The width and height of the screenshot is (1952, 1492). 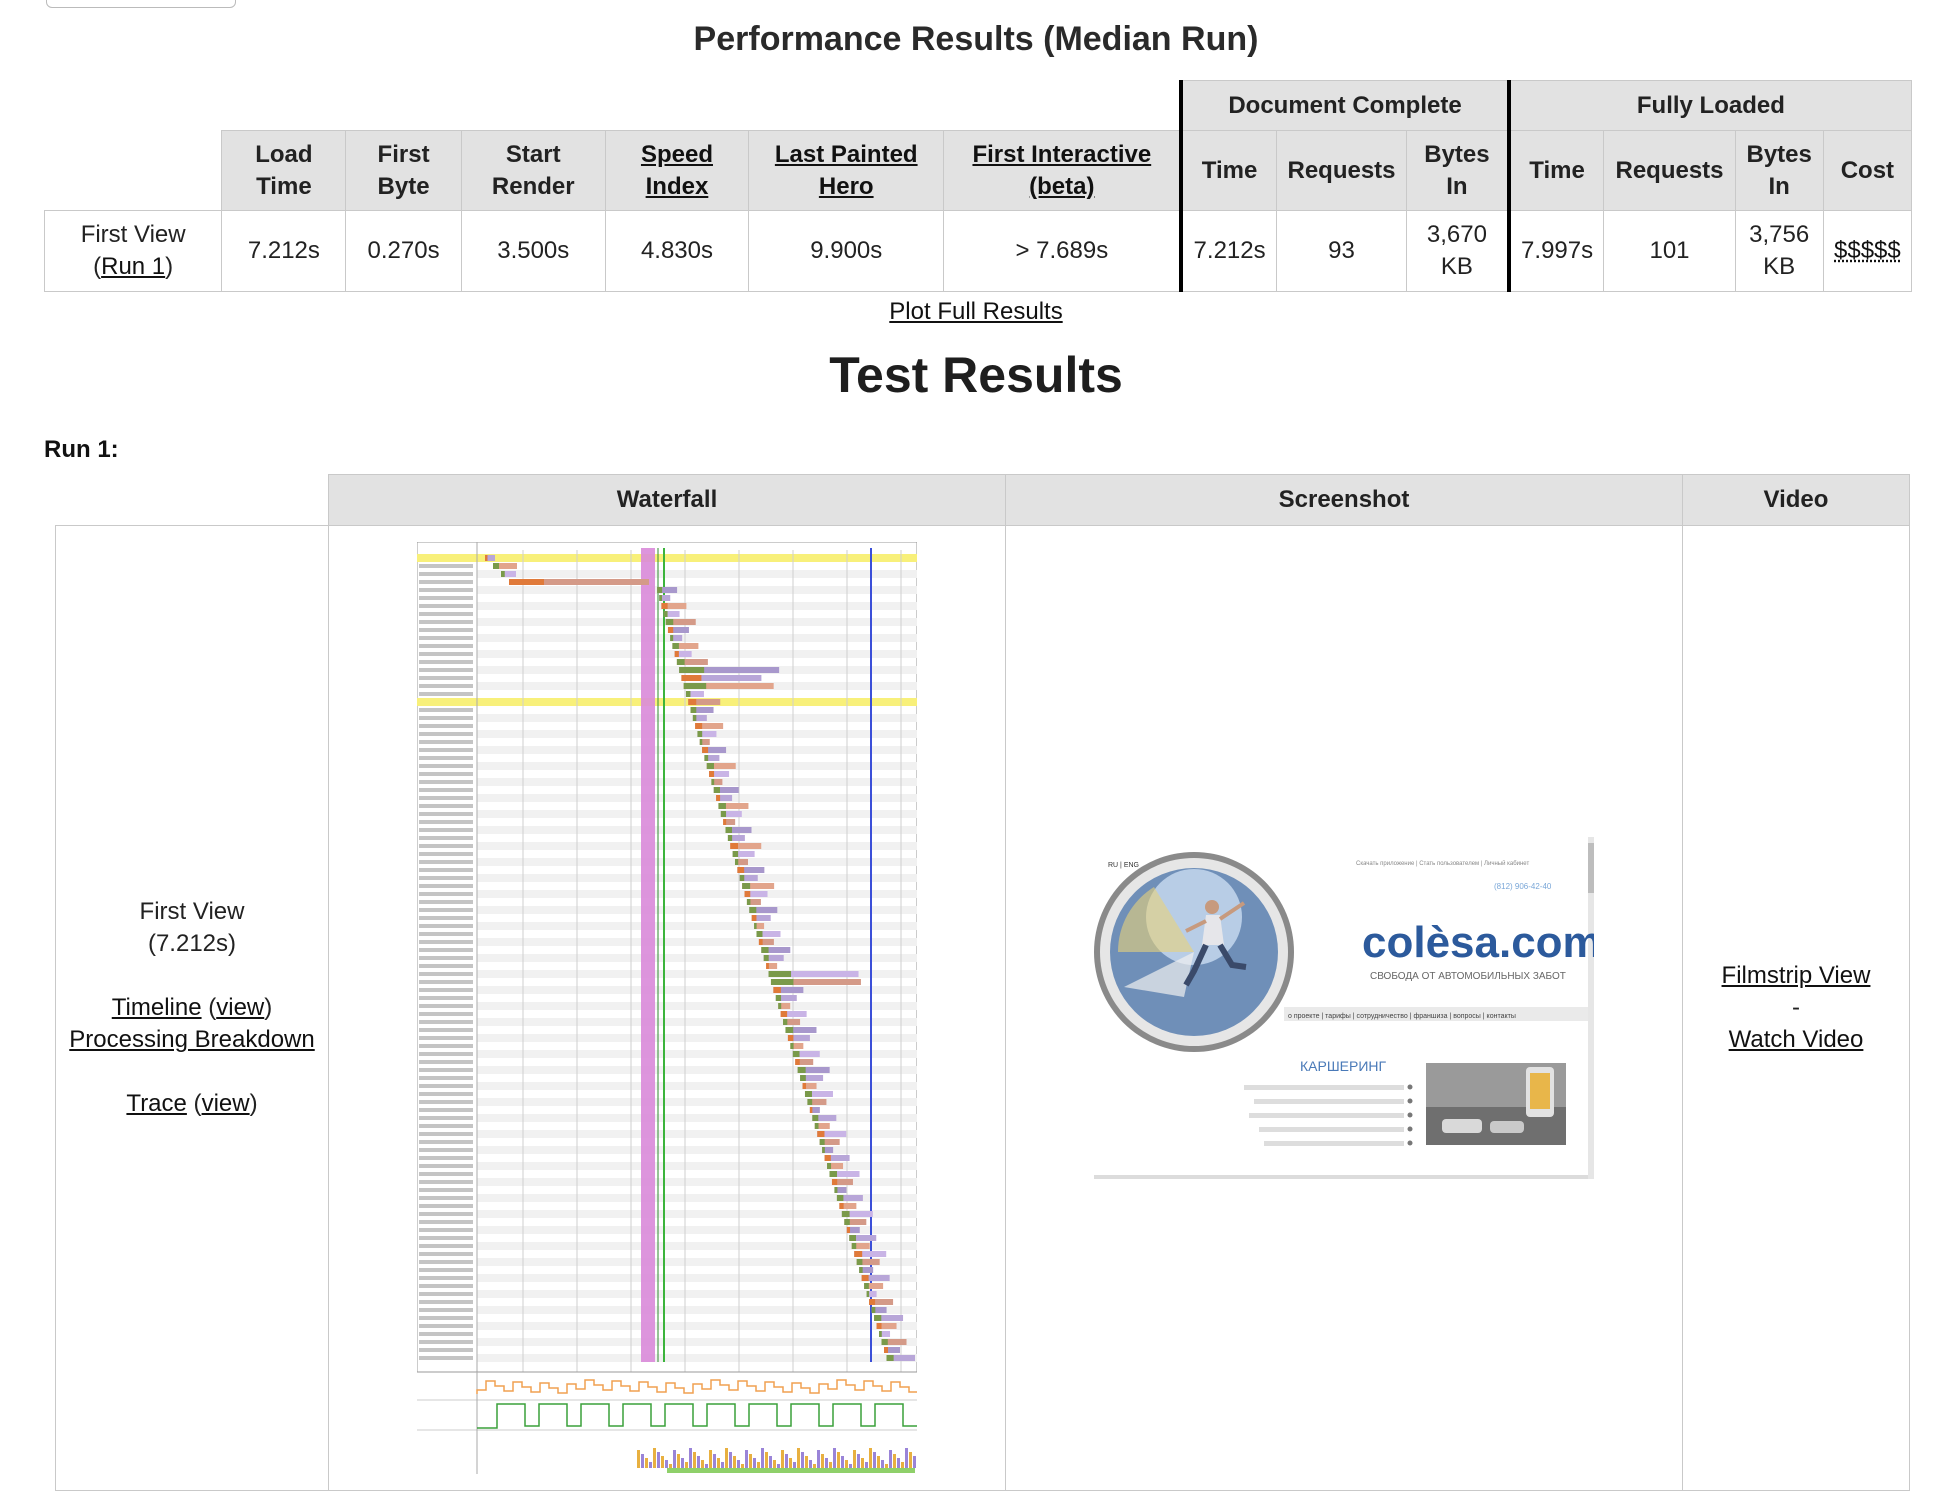 I want to click on row-label: First View (Run 1), so click(x=133, y=251).